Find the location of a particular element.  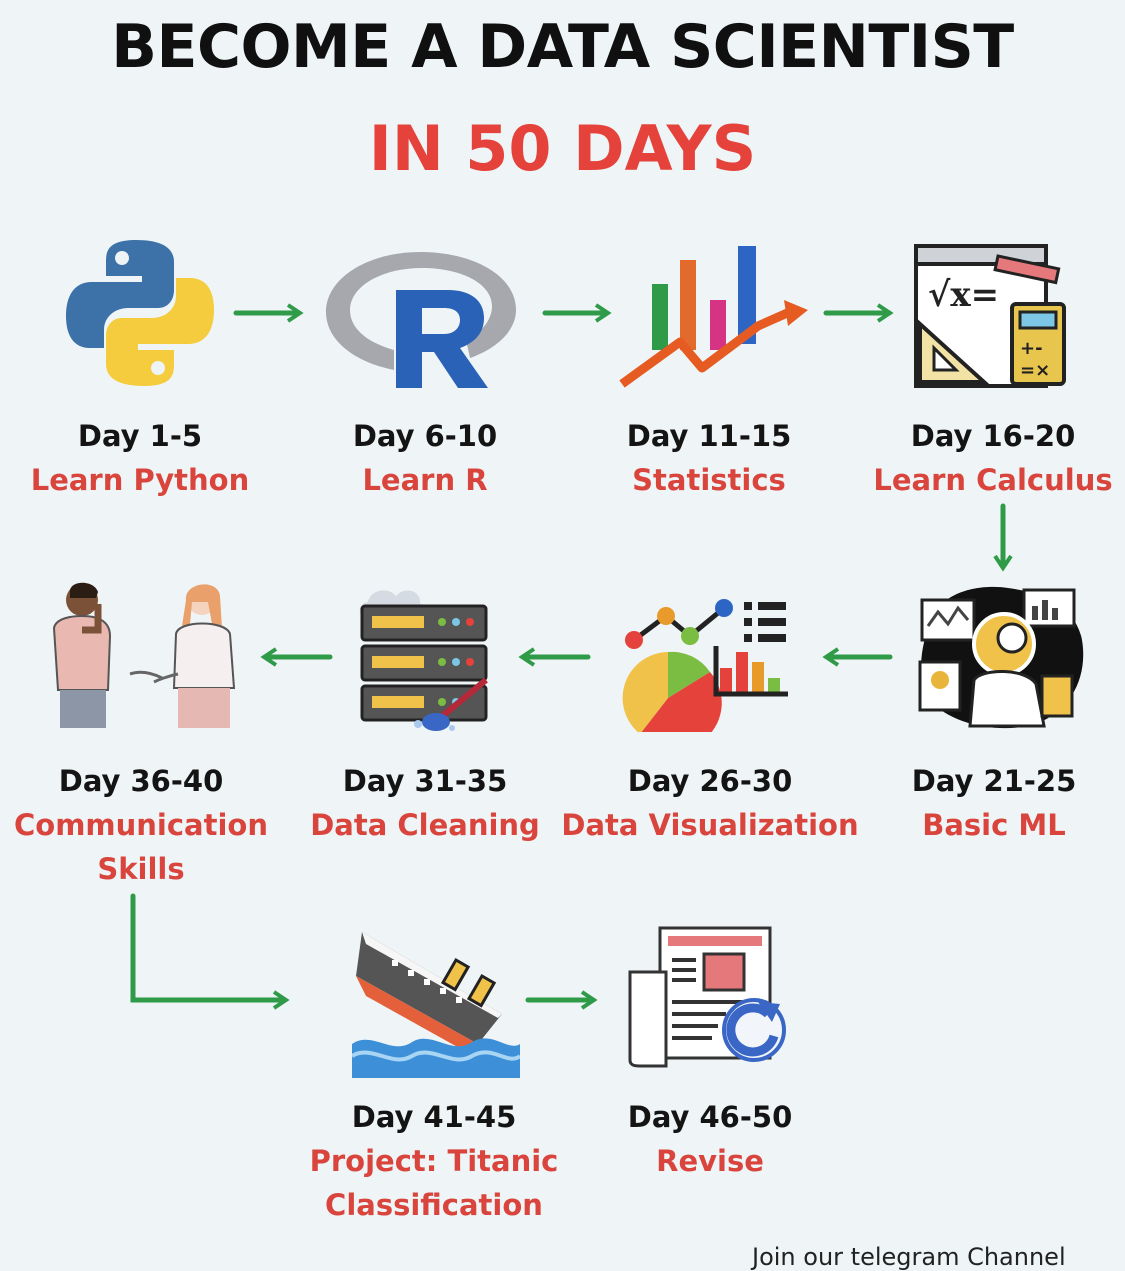

step-9-topic: Project: Titanic Classification is located at coordinates (434, 1183).